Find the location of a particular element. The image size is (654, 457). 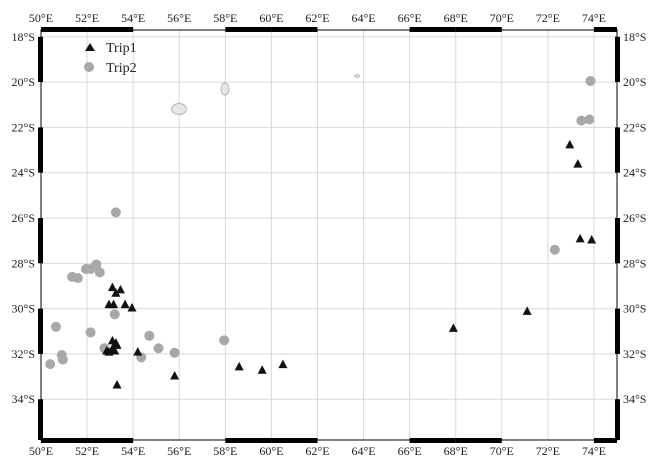

lon-tick-label-bottom: 72°E is located at coordinates (548, 450).